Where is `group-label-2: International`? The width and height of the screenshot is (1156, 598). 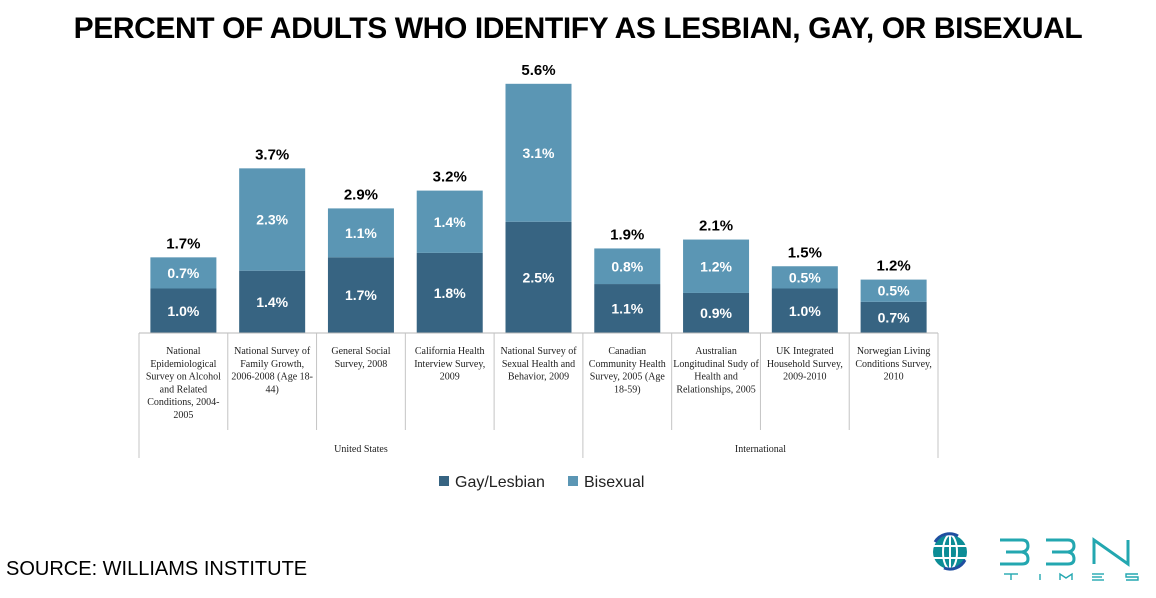 group-label-2: International is located at coordinates (760, 449).